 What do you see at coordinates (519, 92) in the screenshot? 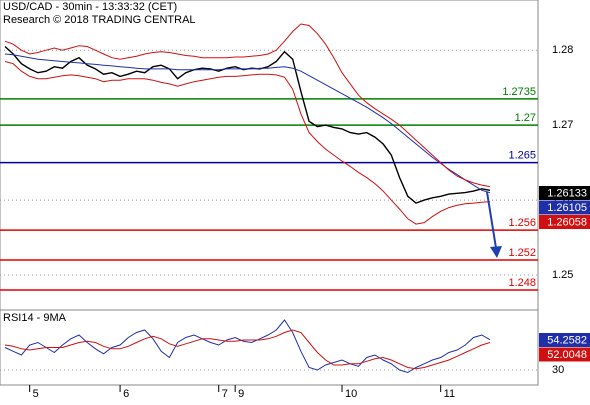
I see `level-label: 1.2735` at bounding box center [519, 92].